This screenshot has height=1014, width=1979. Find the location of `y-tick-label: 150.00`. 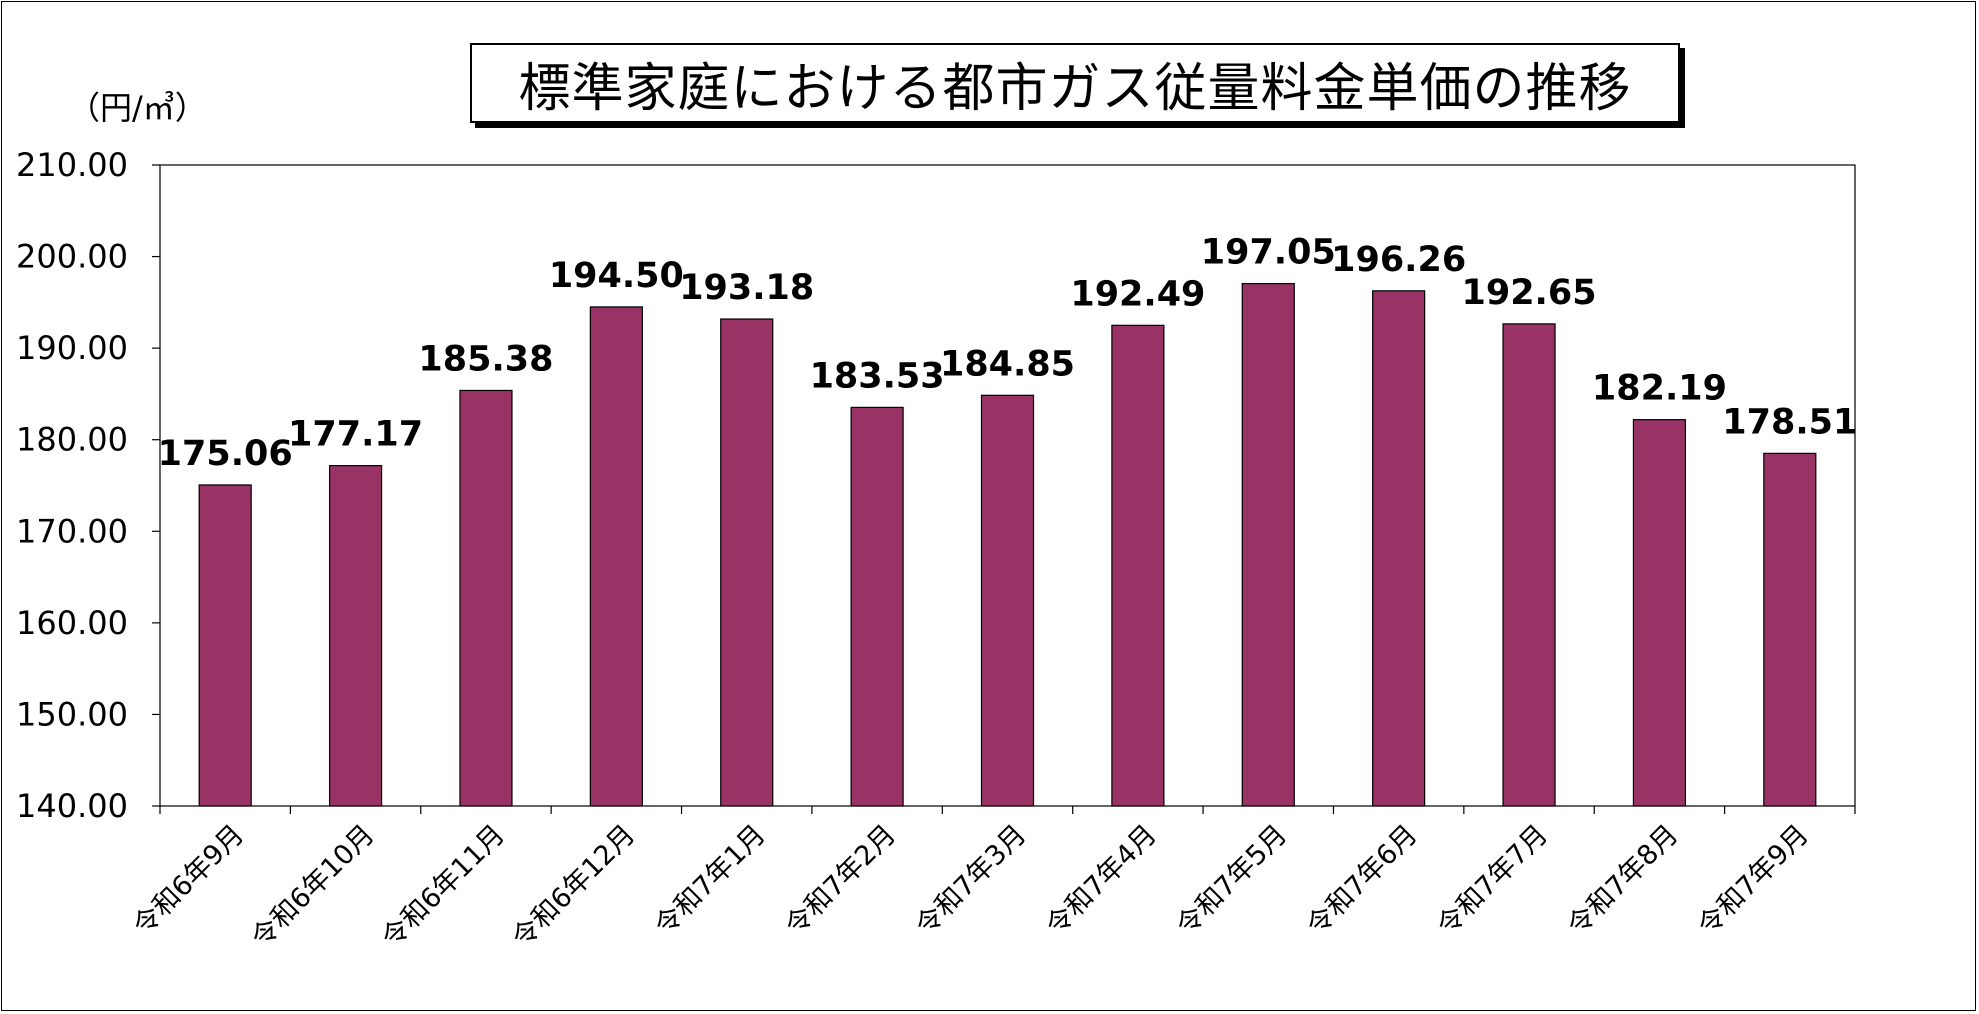

y-tick-label: 150.00 is located at coordinates (72, 714).